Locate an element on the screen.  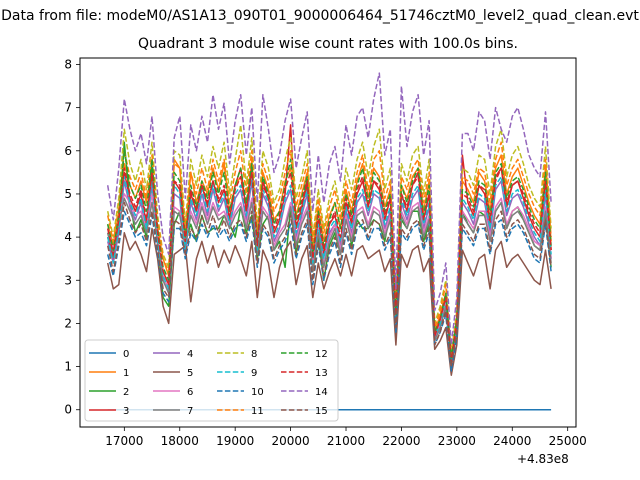
legend-label-9: 9 is located at coordinates (254, 373).